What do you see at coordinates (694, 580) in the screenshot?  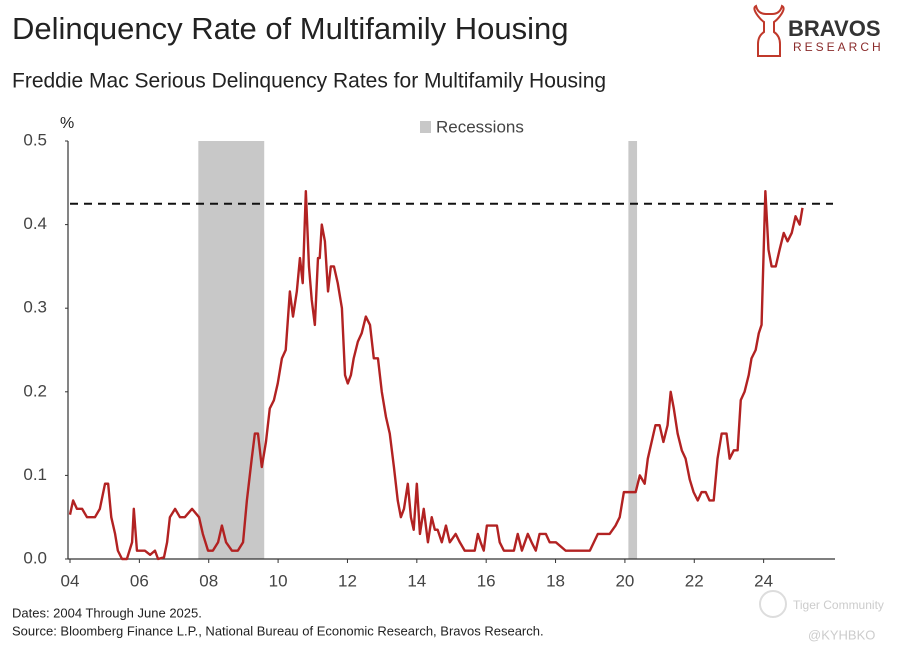 I see `x-tick-label: 22` at bounding box center [694, 580].